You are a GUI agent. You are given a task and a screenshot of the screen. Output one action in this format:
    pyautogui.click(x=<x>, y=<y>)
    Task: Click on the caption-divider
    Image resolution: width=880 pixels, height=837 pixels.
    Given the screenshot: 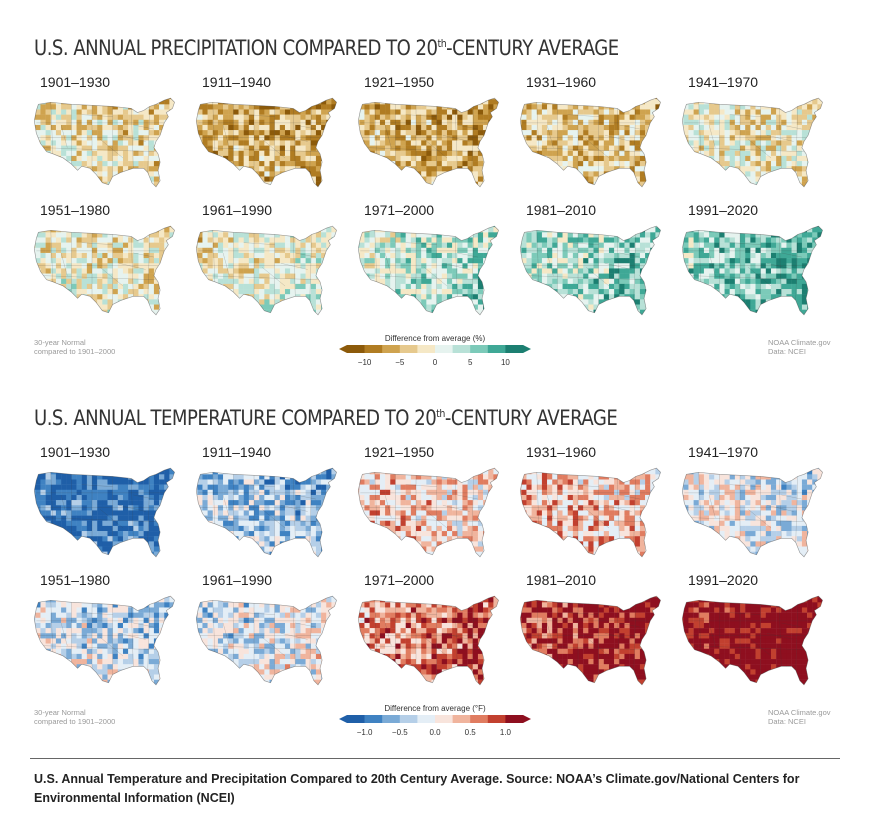 What is the action you would take?
    pyautogui.click(x=435, y=758)
    